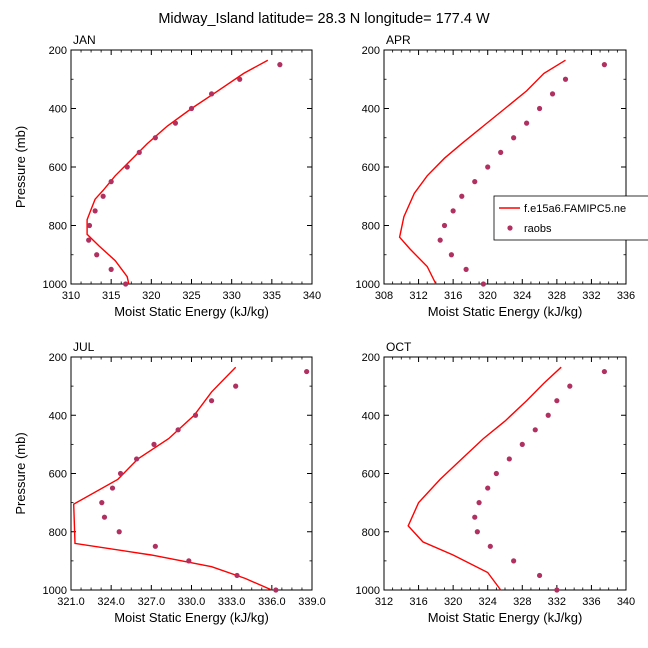  Describe the element at coordinates (111, 602) in the screenshot. I see `x-tick-label: 324.0` at that location.